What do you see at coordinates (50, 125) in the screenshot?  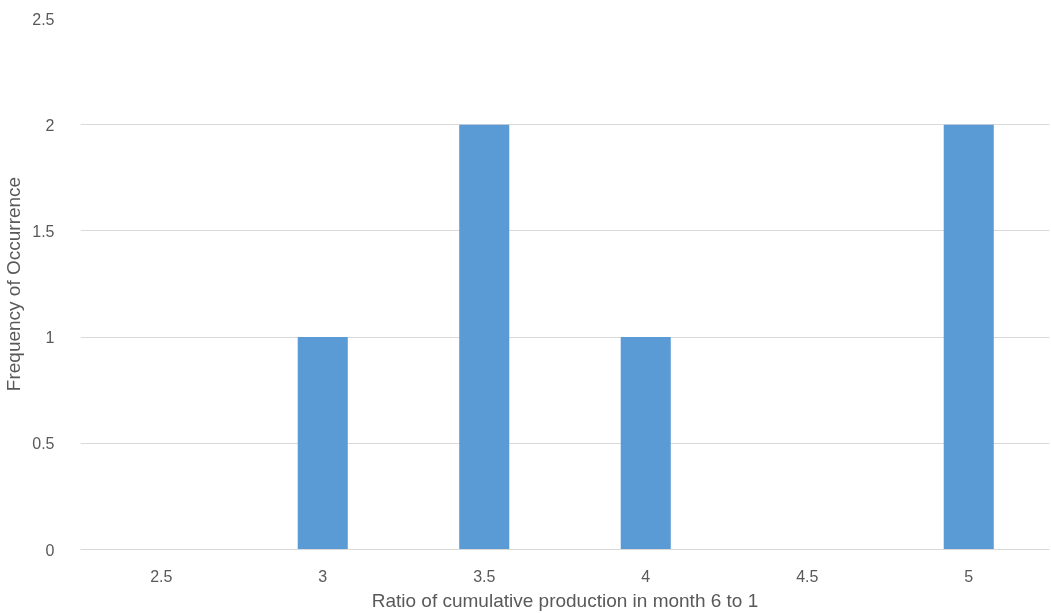 I see `y-tick-label: 2` at bounding box center [50, 125].